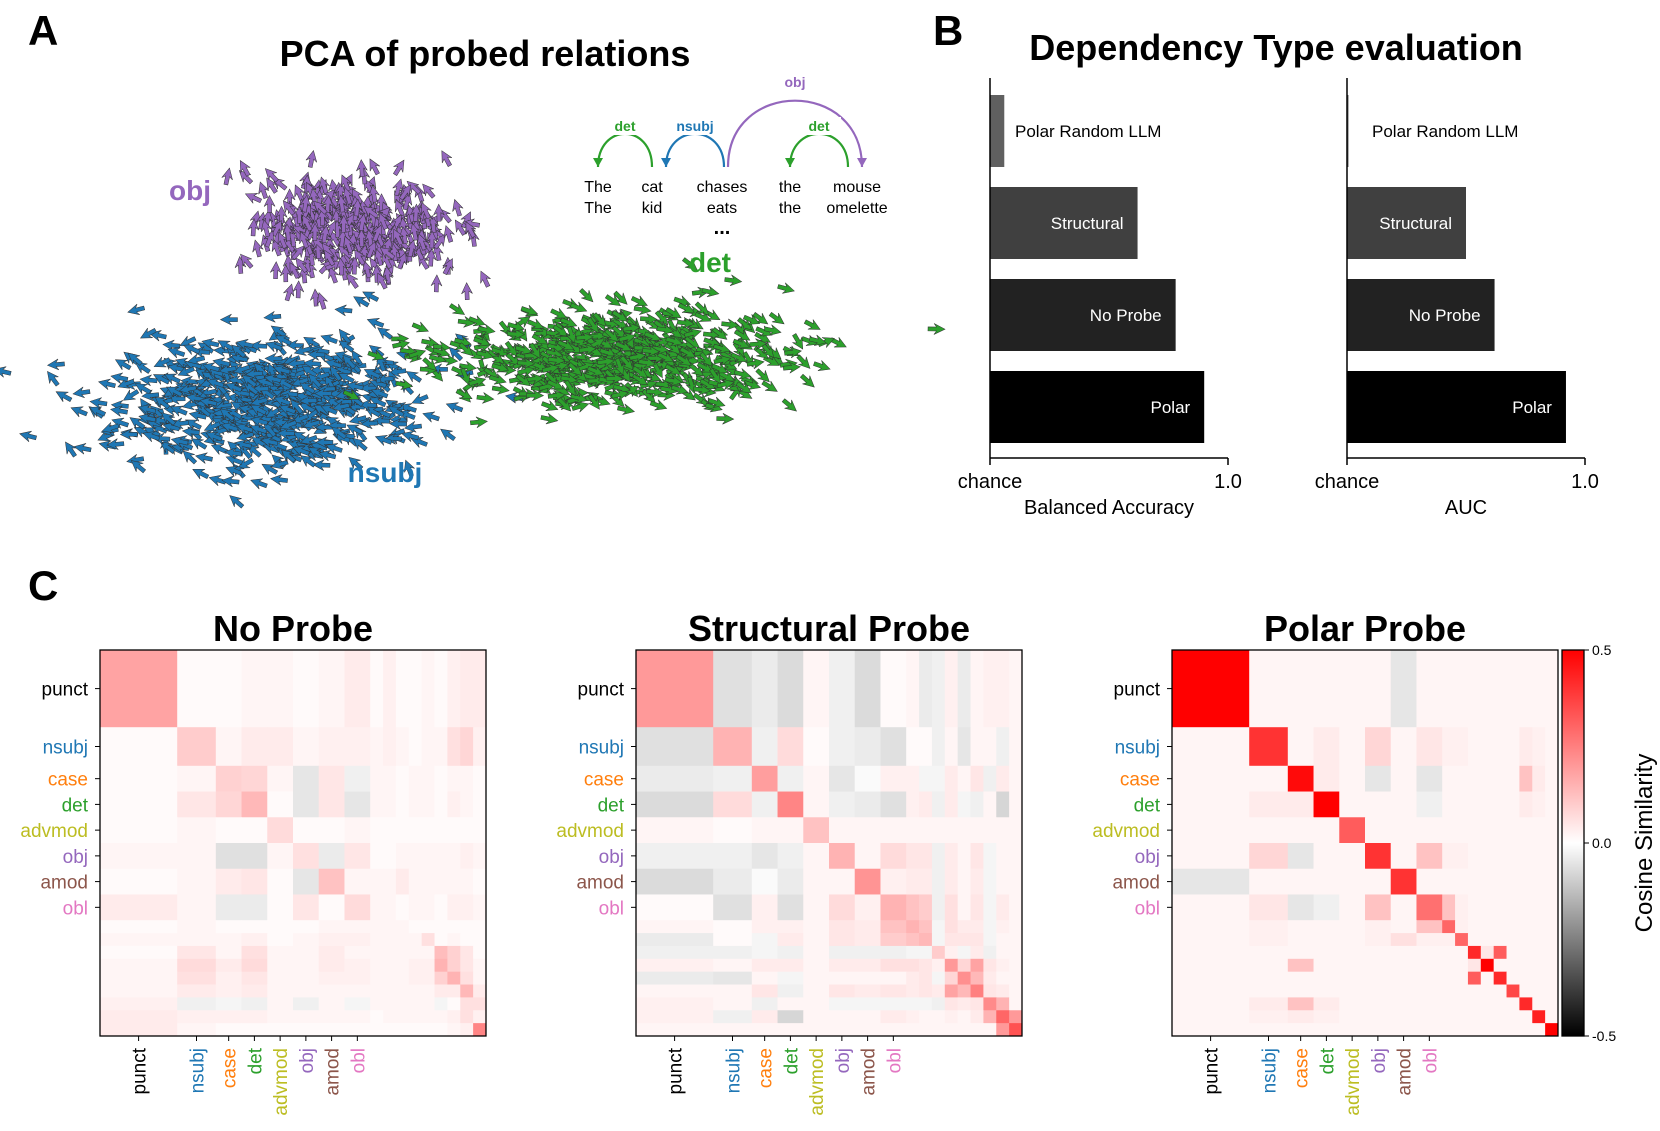 This screenshot has width=1660, height=1131. What do you see at coordinates (68, 780) in the screenshot?
I see `row-label: case` at bounding box center [68, 780].